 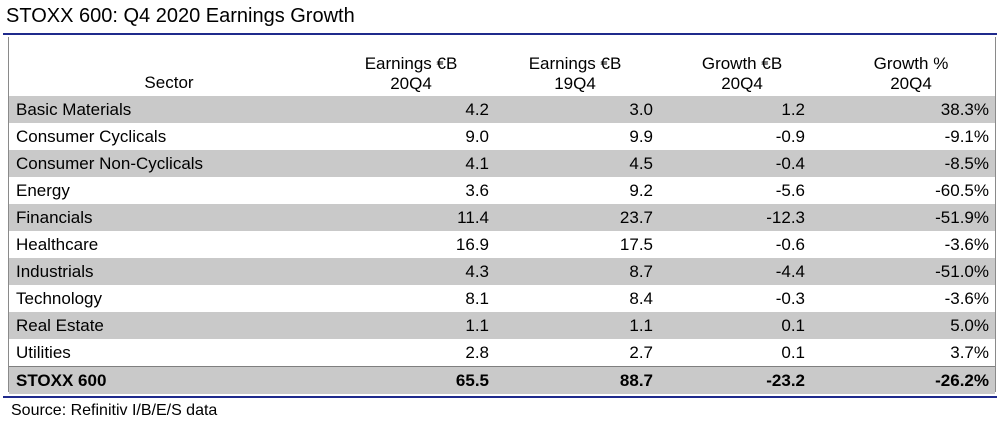 What do you see at coordinates (575, 380) in the screenshot?
I see `total-earnings-19q4: 88.7` at bounding box center [575, 380].